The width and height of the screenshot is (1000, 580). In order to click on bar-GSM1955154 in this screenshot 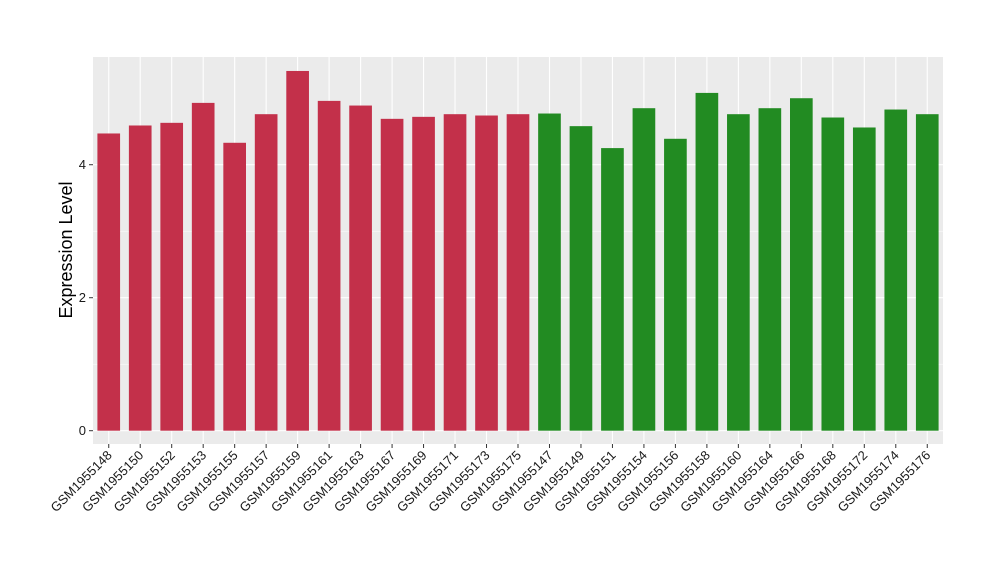, I will do `click(644, 269)`.